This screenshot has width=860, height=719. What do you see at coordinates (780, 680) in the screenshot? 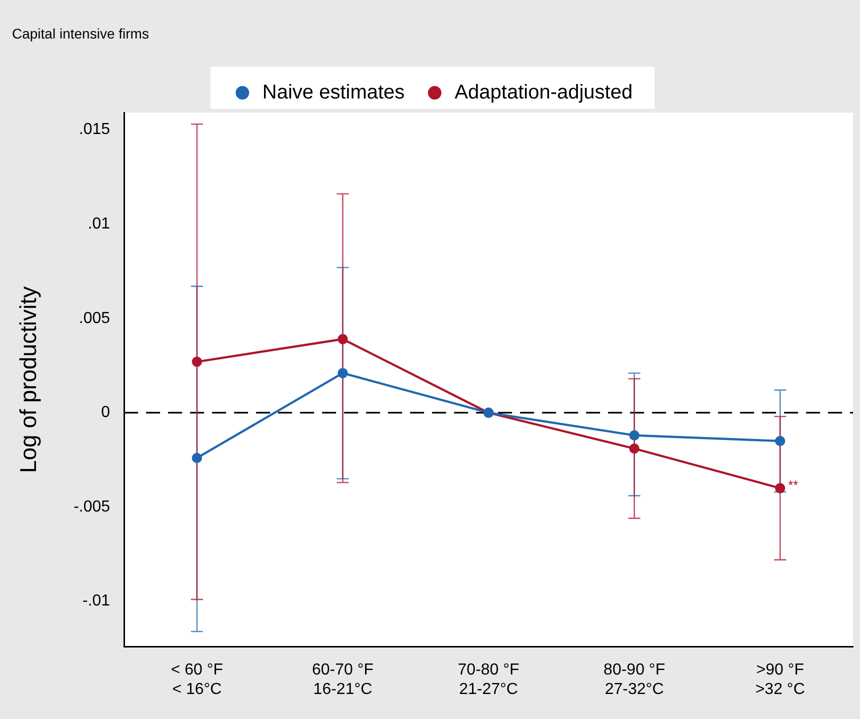
I see `x-tick-label: >90 °F >32 °C` at bounding box center [780, 680].